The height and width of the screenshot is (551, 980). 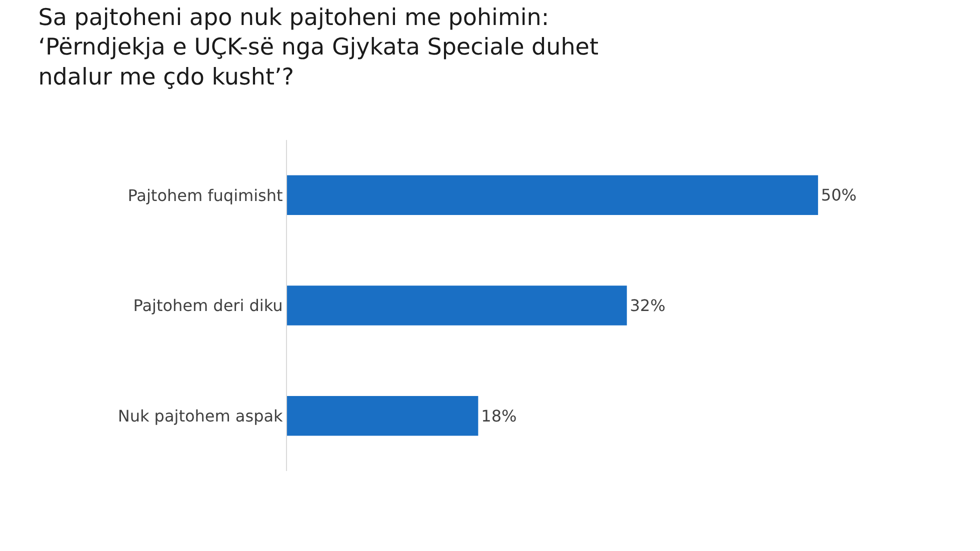 I want to click on data-label: 18%, so click(x=499, y=416).